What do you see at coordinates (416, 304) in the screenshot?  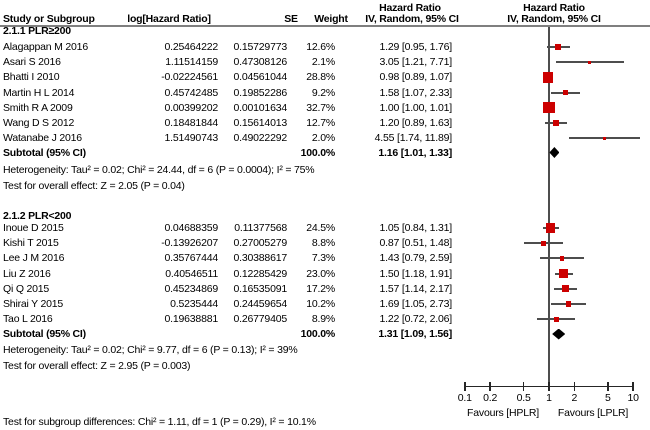 I see `ci-text: 1.69 [1.05, 2.73]` at bounding box center [416, 304].